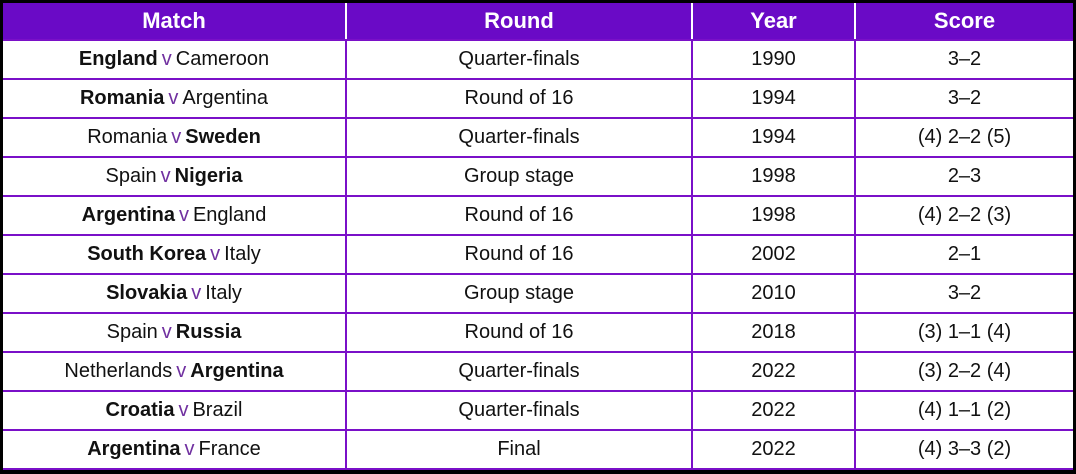 The image size is (1076, 474). I want to click on table-header: Match Round Year Score, so click(538, 22).